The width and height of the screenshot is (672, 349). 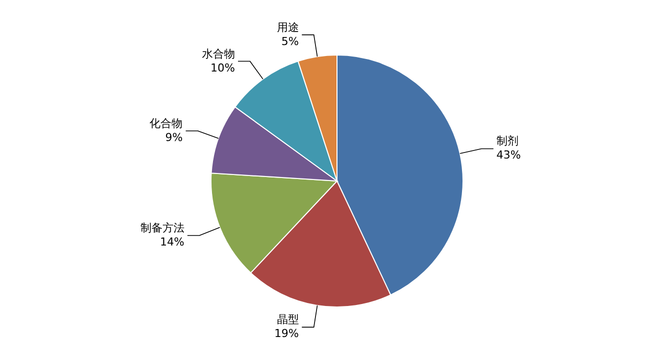 I want to click on slice-label: 化合物, so click(x=166, y=123).